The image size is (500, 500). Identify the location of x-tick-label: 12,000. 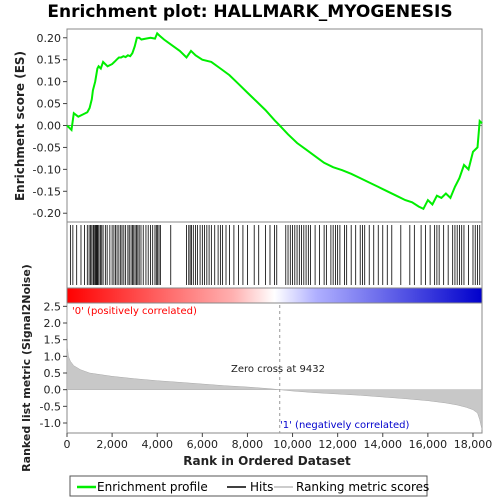
(337, 444).